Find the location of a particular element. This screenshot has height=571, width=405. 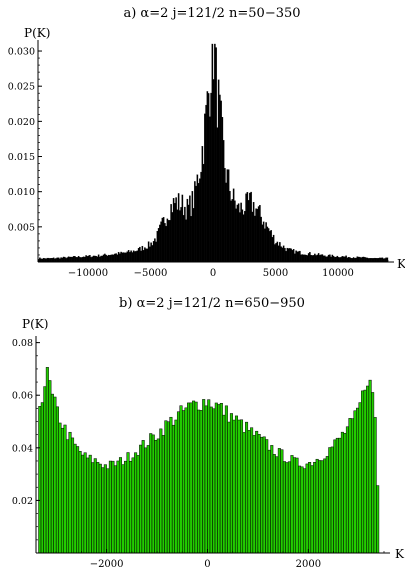

chart-a-ylabel: P(K) is located at coordinates (37, 33).